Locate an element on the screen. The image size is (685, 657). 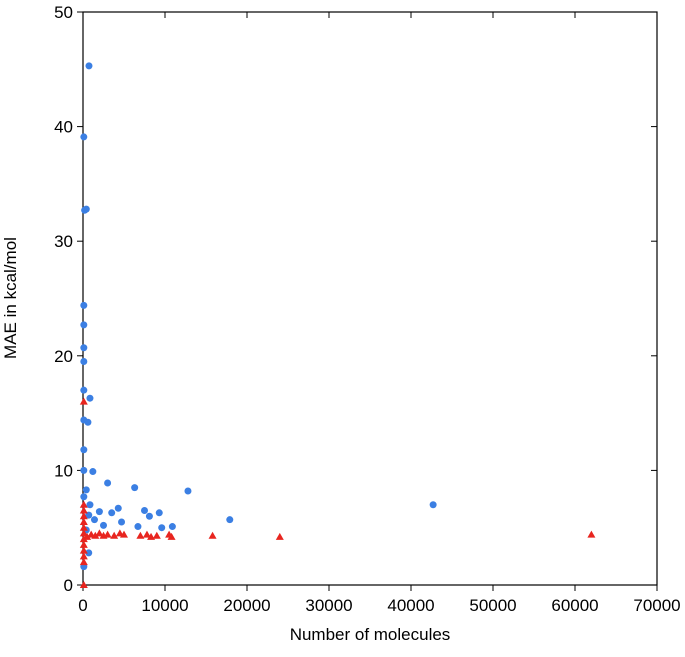
y-tick-label: 50 is located at coordinates (63, 12).